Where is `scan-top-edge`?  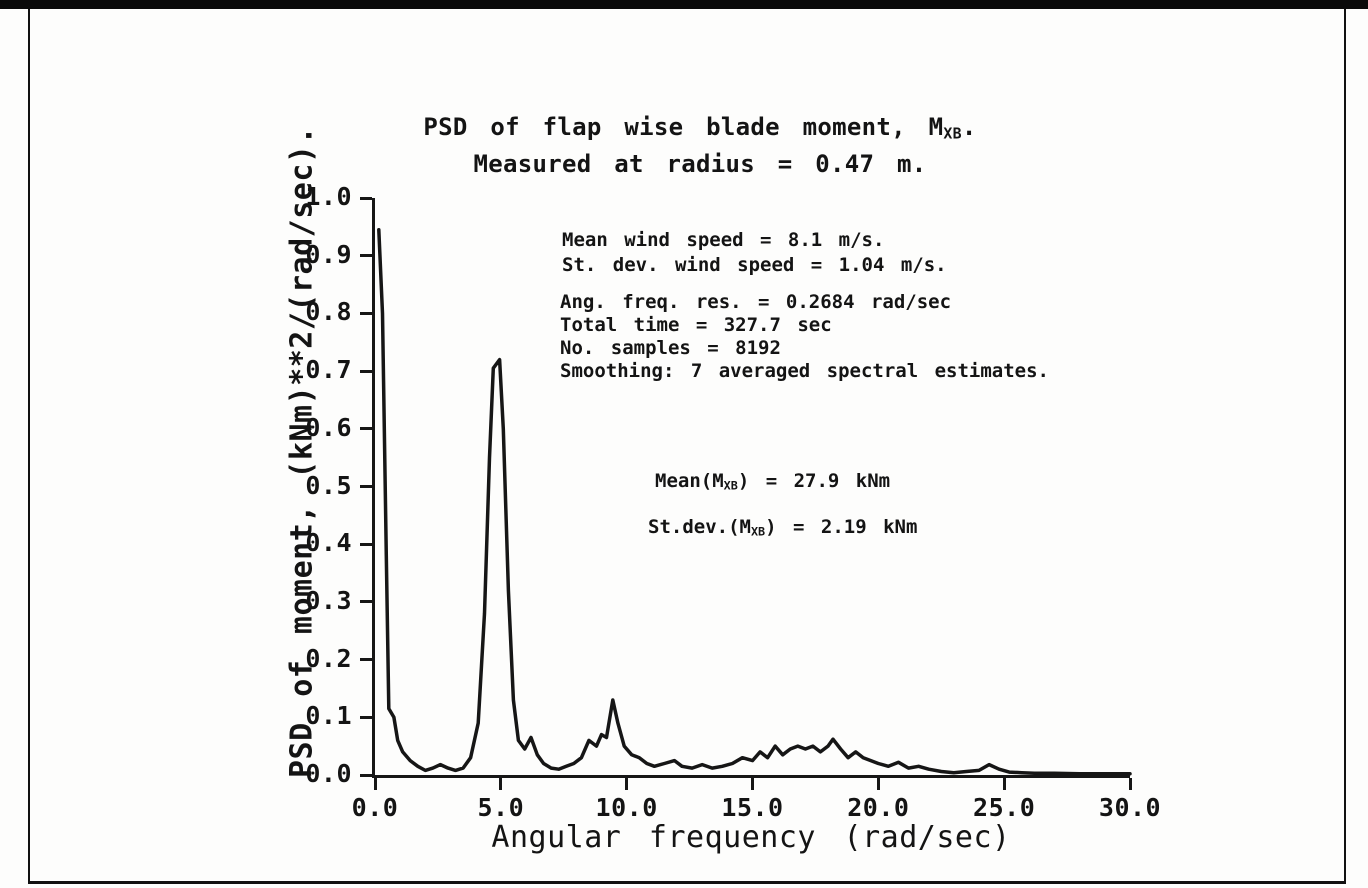
scan-top-edge is located at coordinates (684, 4).